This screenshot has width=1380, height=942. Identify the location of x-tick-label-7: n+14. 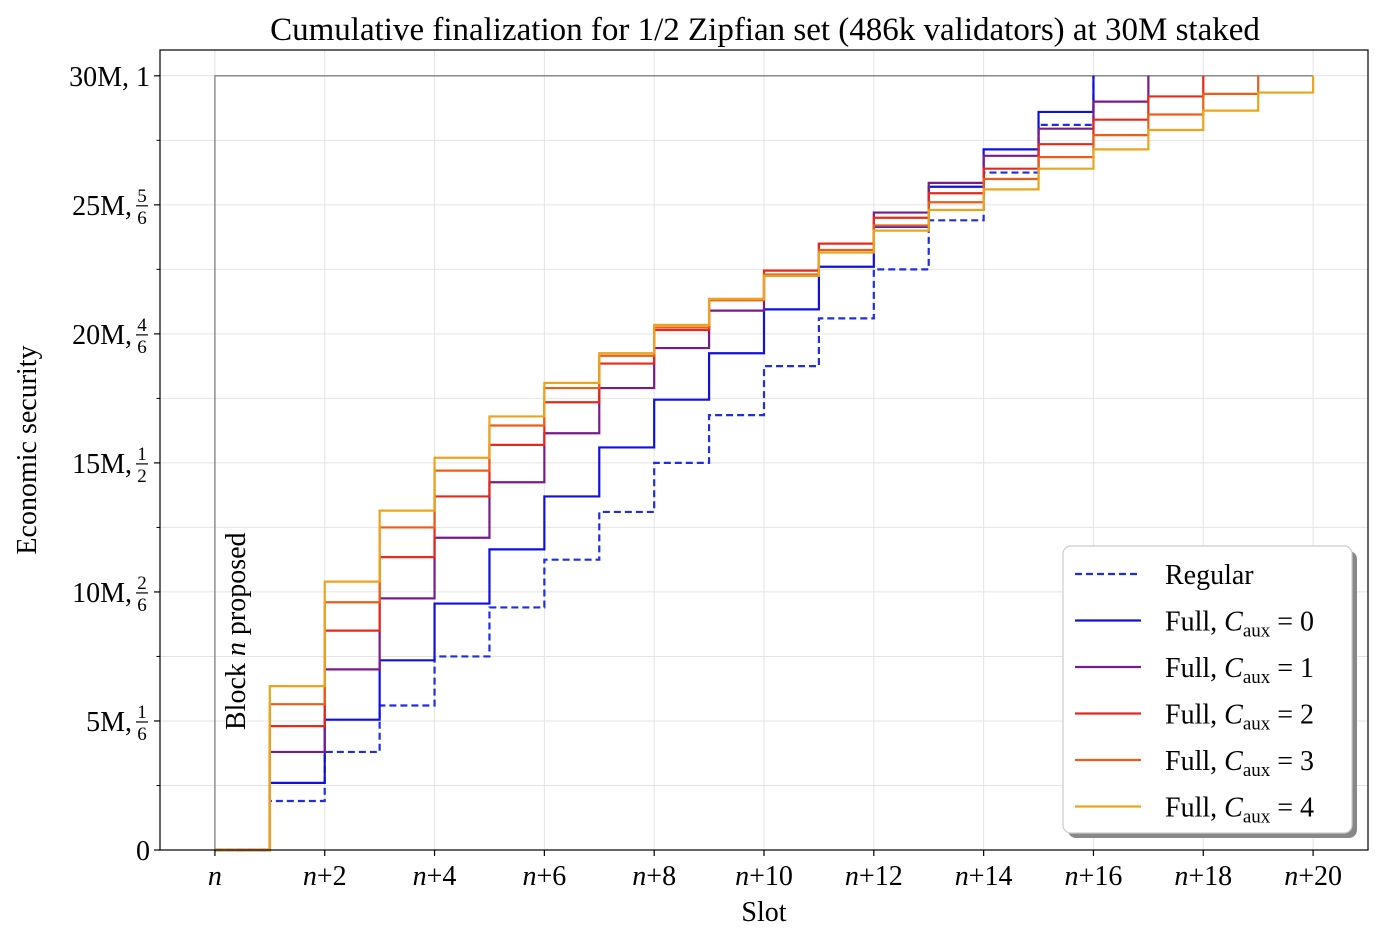
(984, 876).